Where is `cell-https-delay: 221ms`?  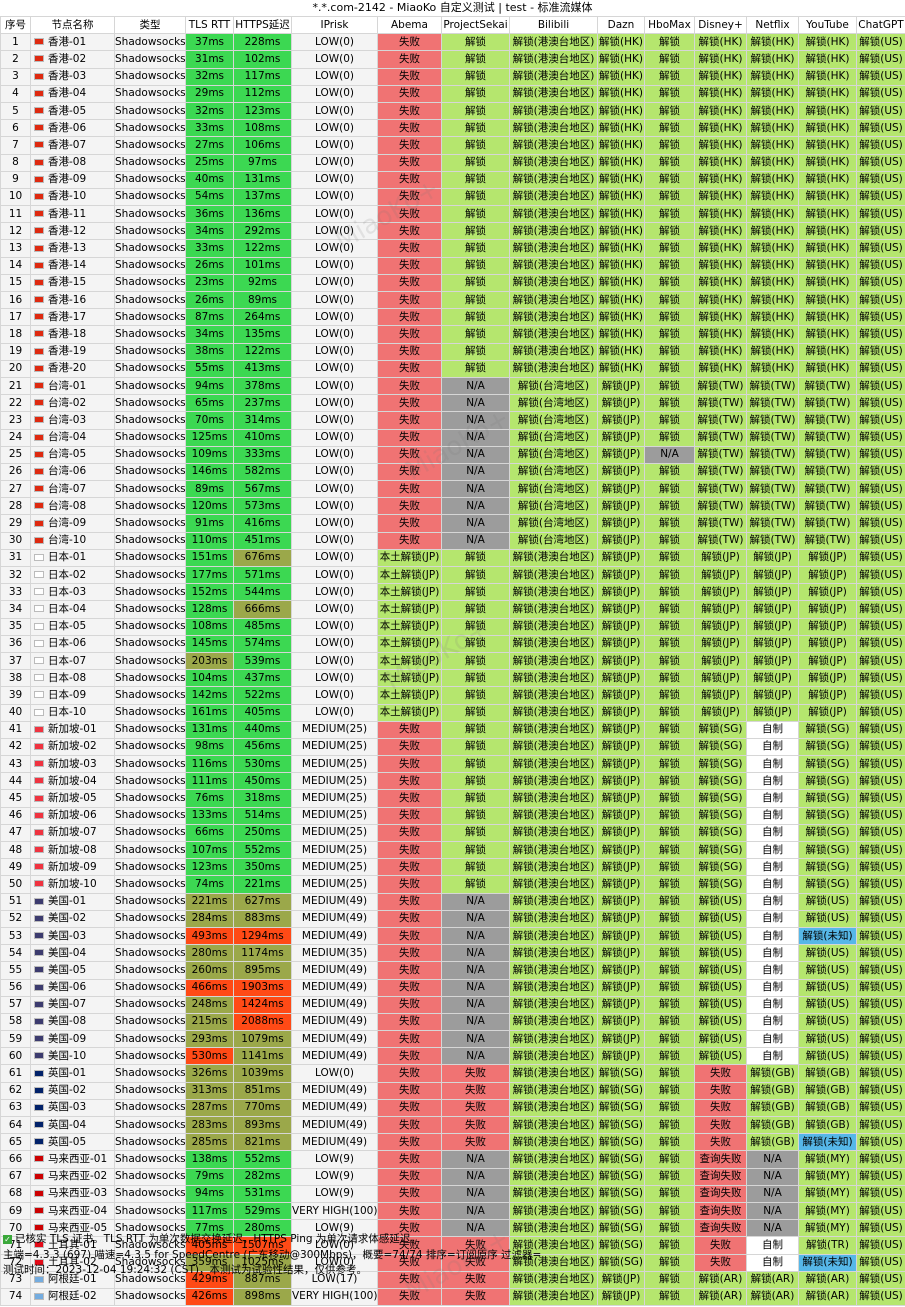
cell-https-delay: 221ms is located at coordinates (263, 884).